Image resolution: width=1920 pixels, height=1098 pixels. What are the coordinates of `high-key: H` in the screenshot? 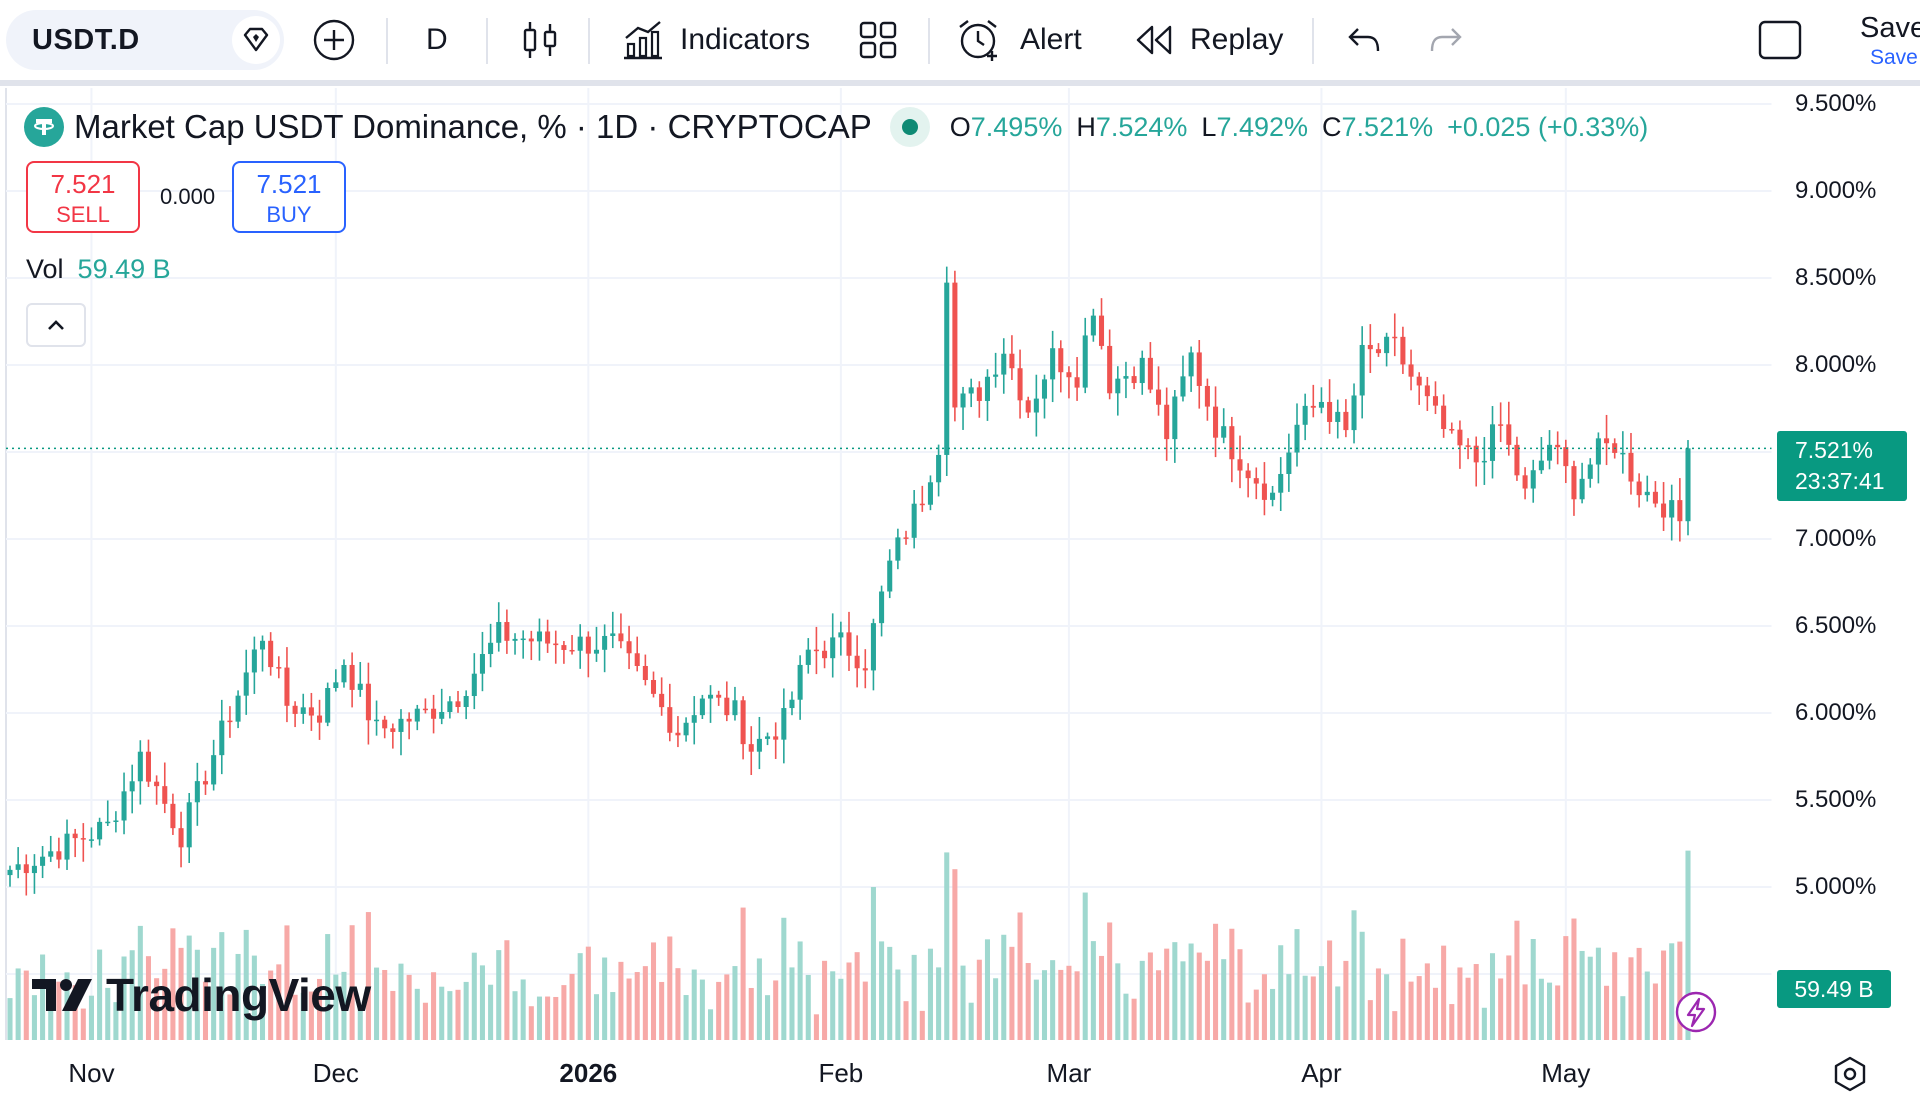 It's located at (1086, 126).